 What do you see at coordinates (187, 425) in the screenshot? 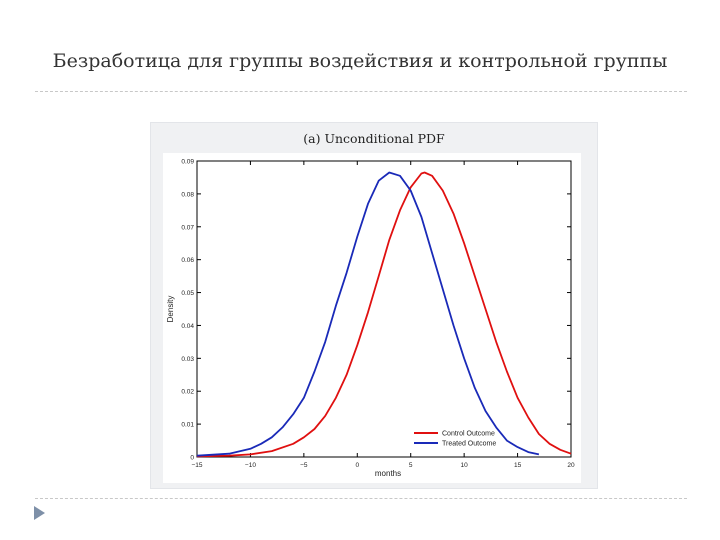
I see `y-tick-label: 0.01` at bounding box center [187, 425].